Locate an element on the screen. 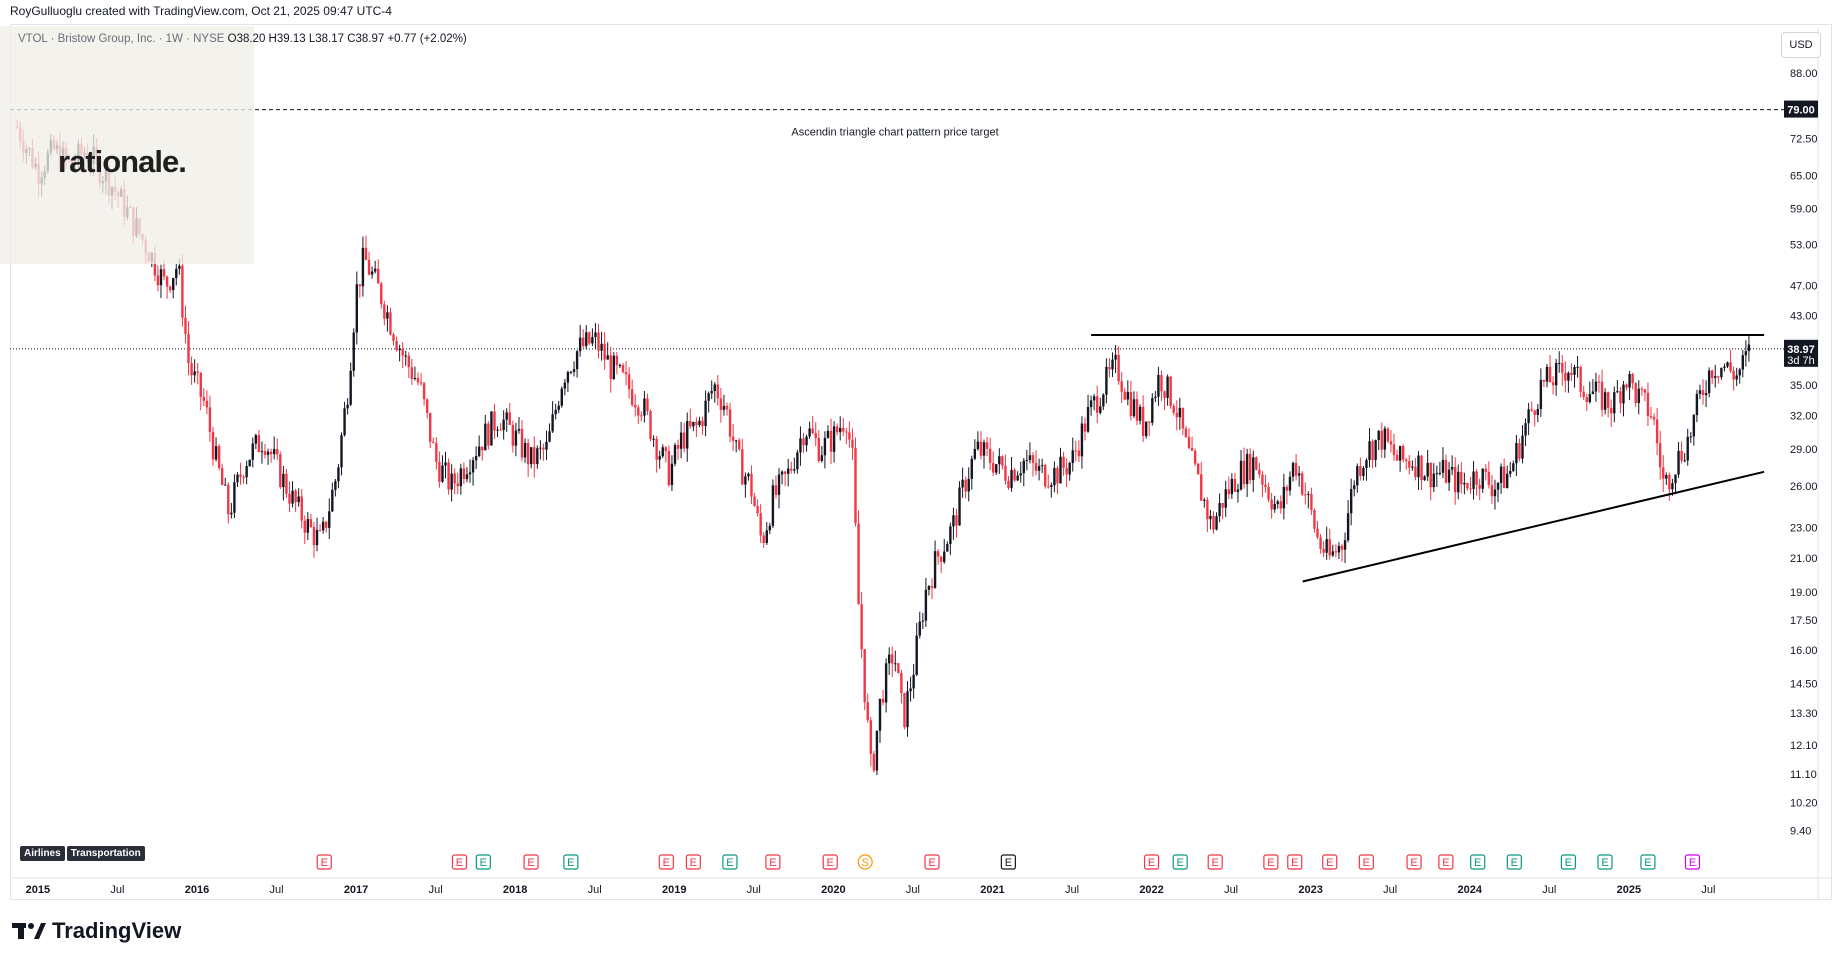  tradingview-wordmark: TradingView is located at coordinates (117, 930).